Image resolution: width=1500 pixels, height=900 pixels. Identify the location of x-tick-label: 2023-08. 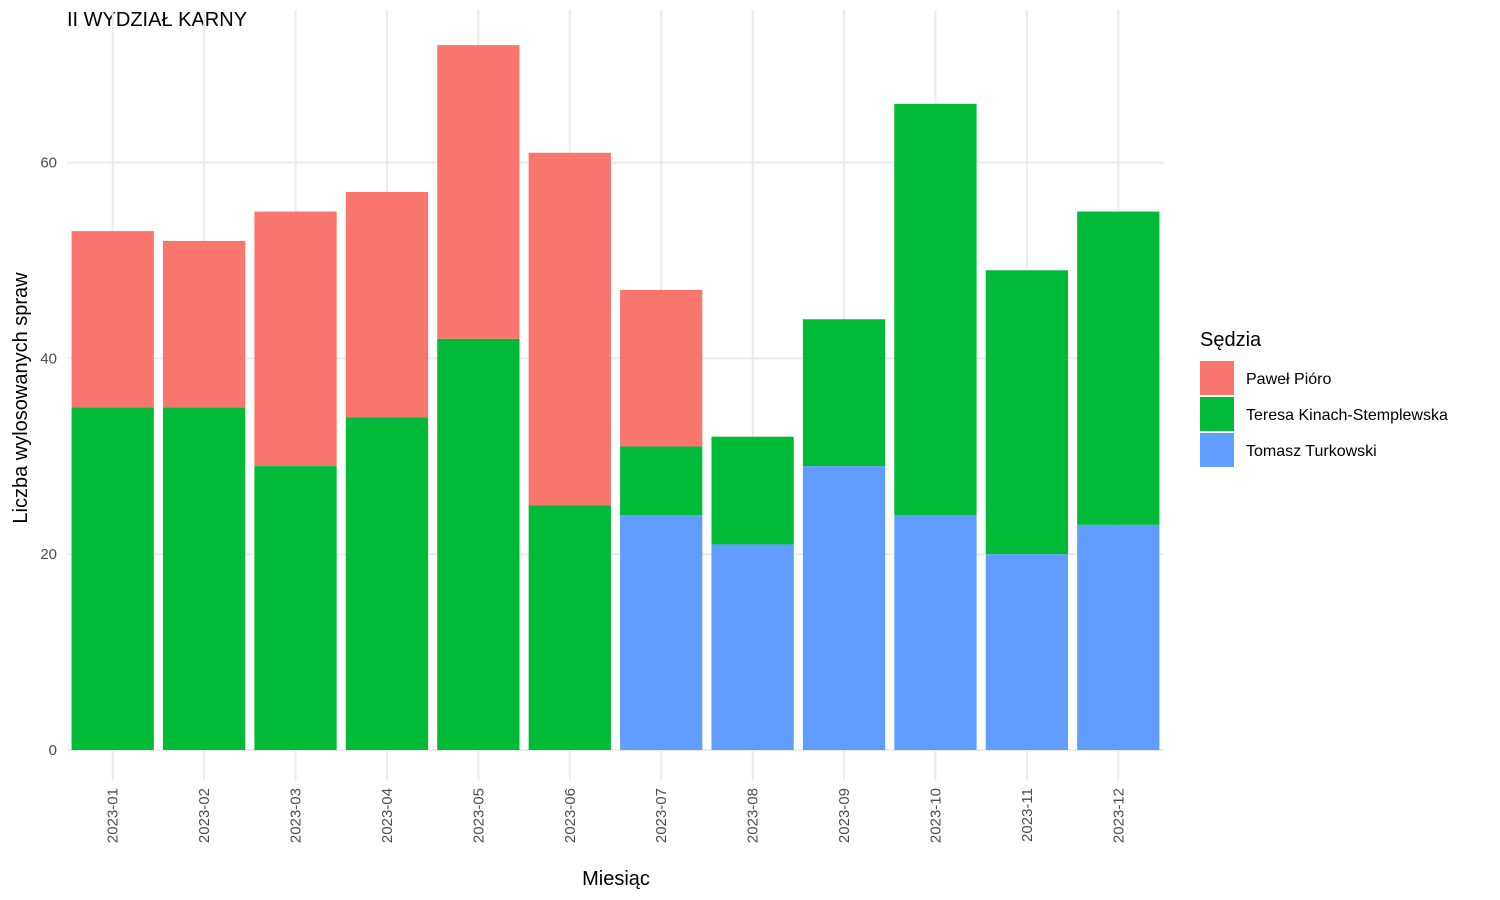
(753, 815).